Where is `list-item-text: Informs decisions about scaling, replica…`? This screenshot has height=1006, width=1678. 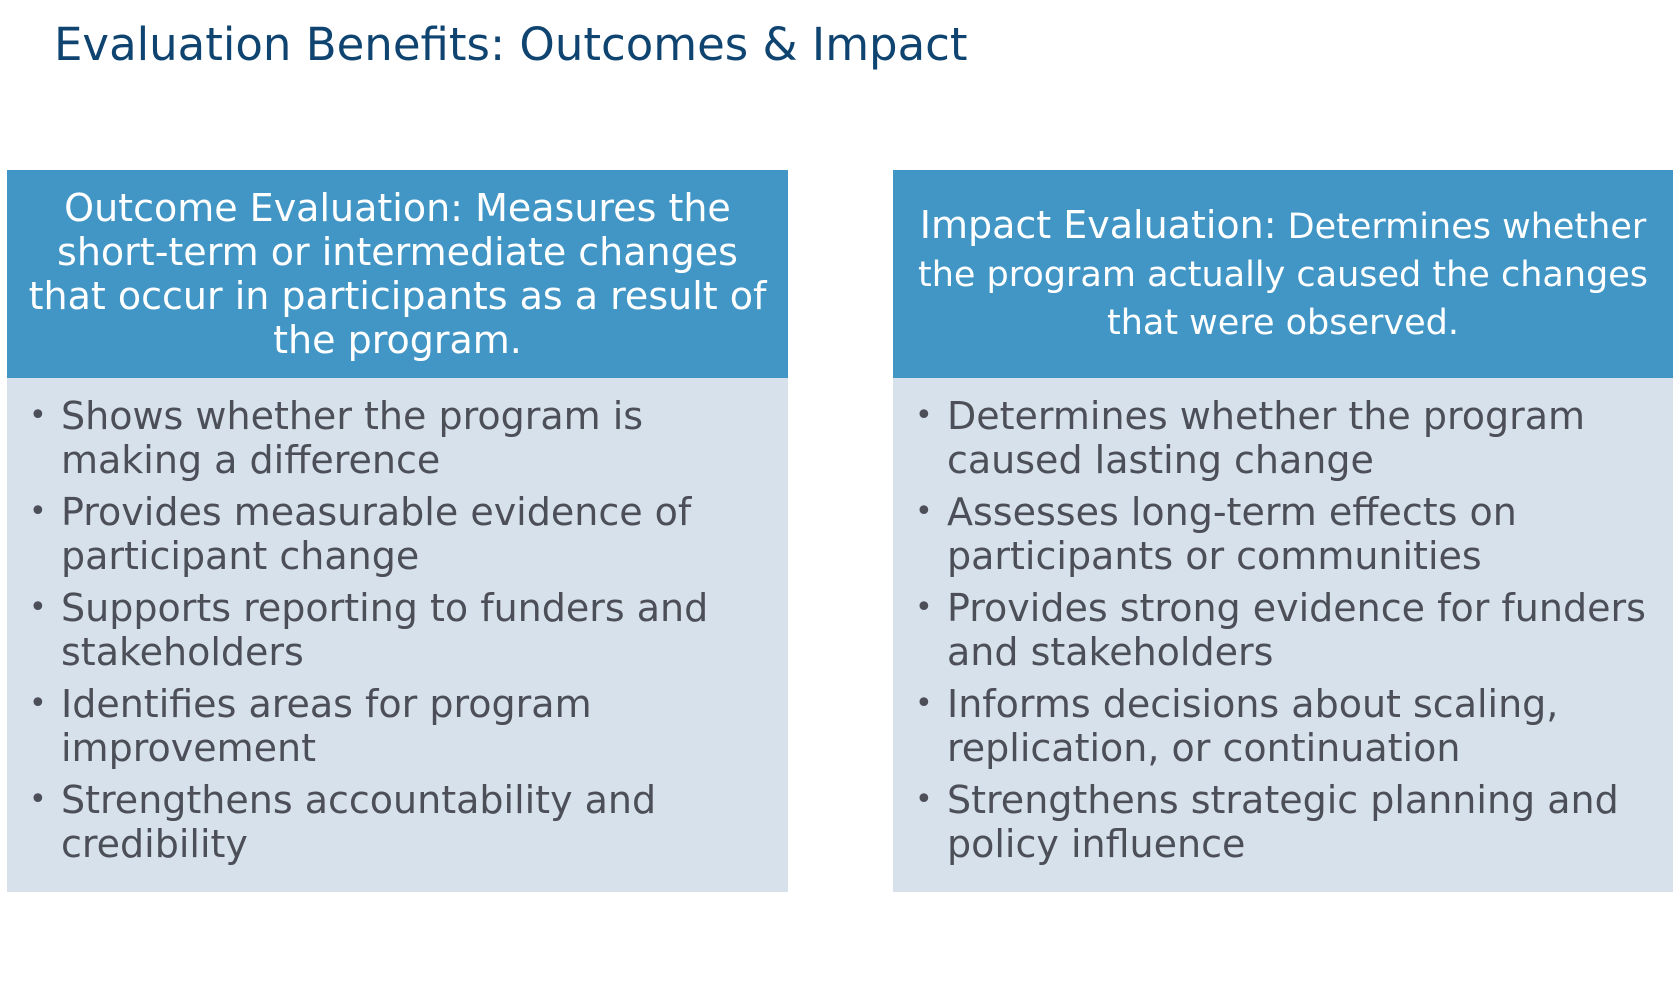 list-item-text: Informs decisions about scaling, replica… is located at coordinates (1253, 726).